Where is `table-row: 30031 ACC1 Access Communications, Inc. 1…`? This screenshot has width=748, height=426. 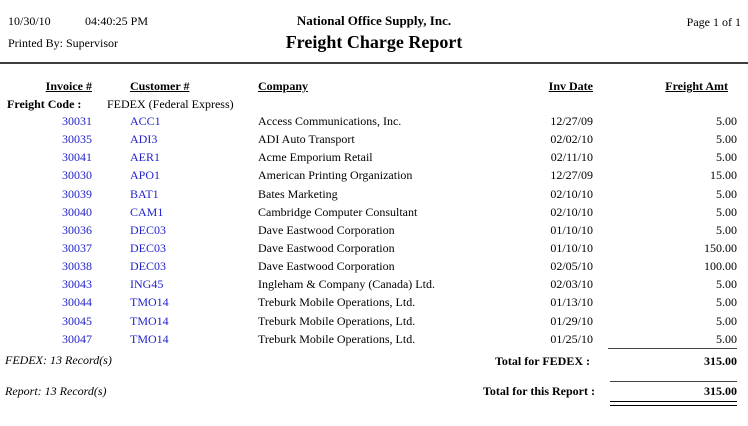 table-row: 30031 ACC1 Access Communications, Inc. 1… is located at coordinates (368, 121).